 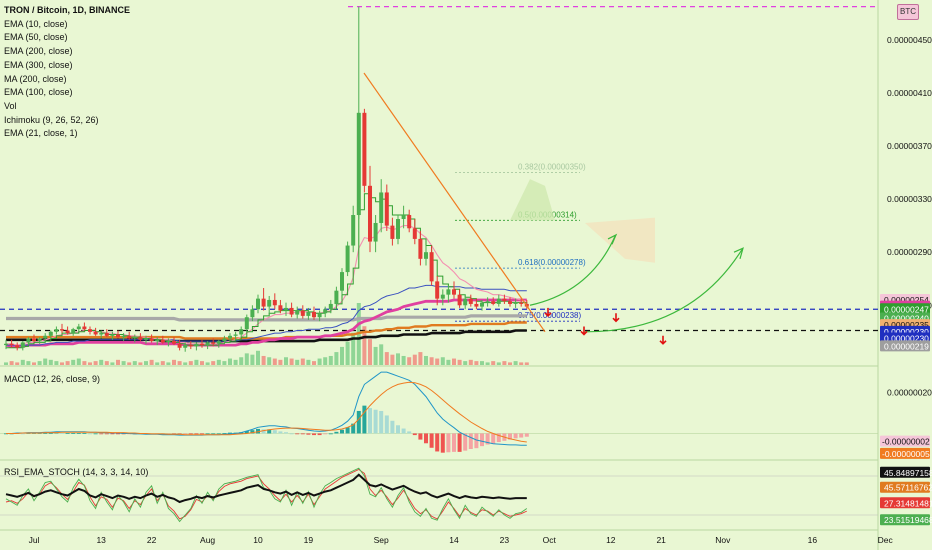 What do you see at coordinates (266, 323) in the screenshot?
I see `ema-pink-line` at bounding box center [266, 323].